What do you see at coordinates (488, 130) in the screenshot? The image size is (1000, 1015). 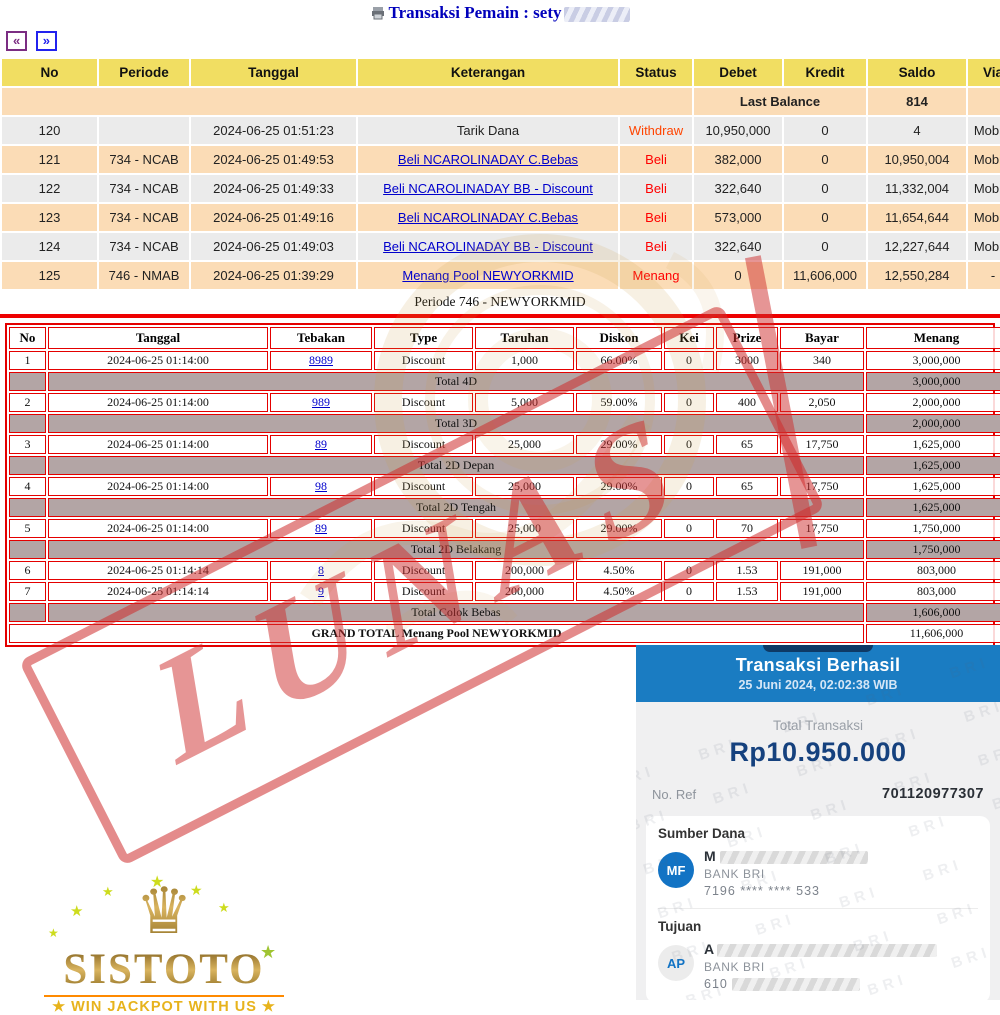 I see `txn-keterangan-link: Tarik Dana` at bounding box center [488, 130].